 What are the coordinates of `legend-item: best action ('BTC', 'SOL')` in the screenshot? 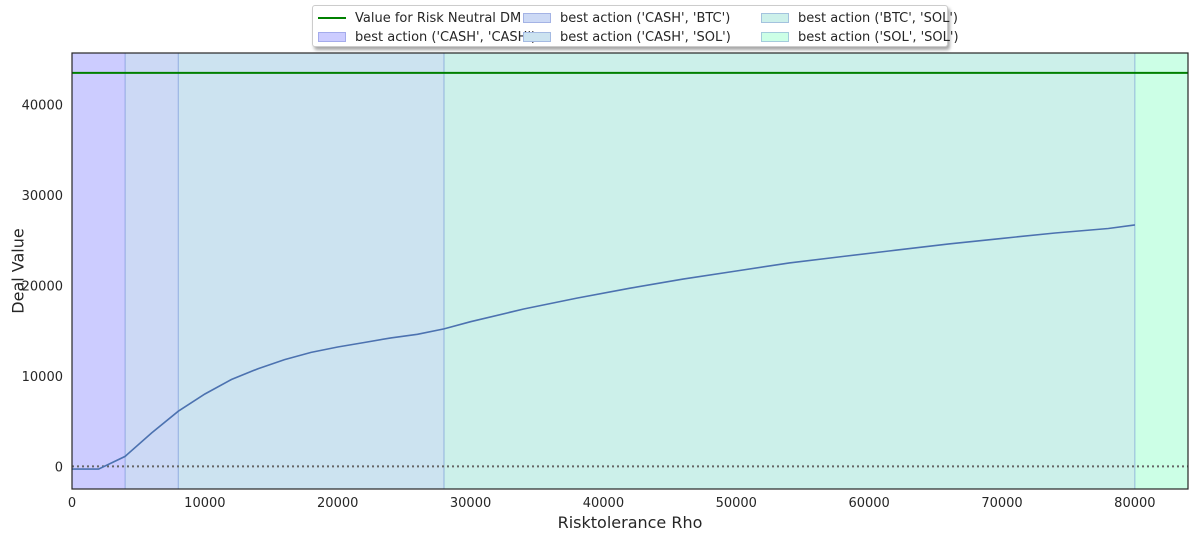 It's located at (859, 18).